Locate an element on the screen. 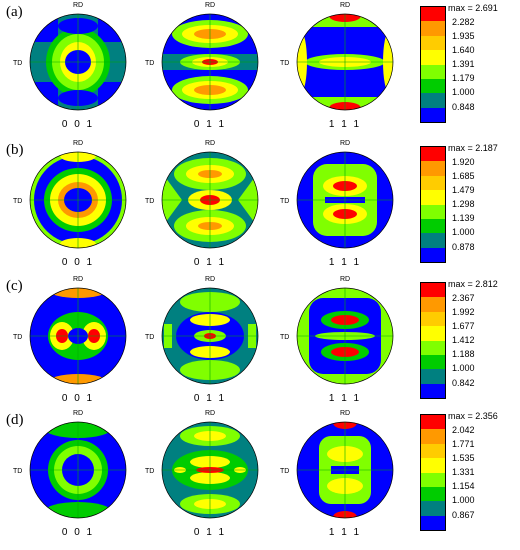  row-label: (d) is located at coordinates (15, 420).